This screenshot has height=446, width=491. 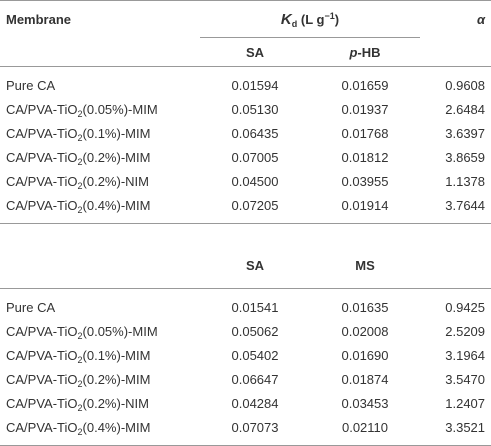 I want to click on cell-value: 0.01594, so click(x=255, y=85).